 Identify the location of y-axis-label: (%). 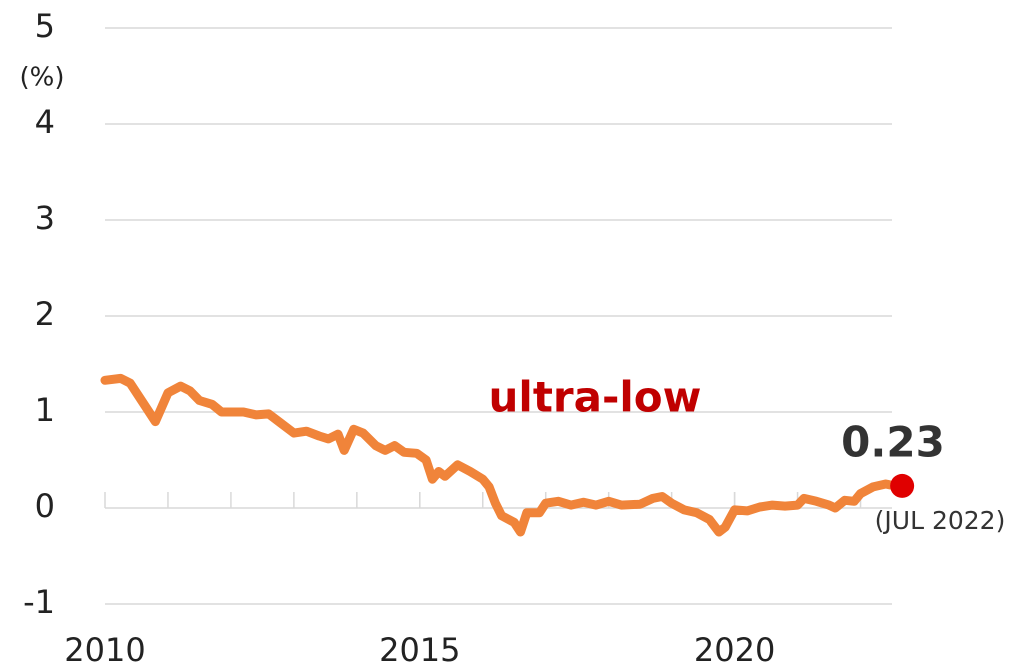
(42, 78).